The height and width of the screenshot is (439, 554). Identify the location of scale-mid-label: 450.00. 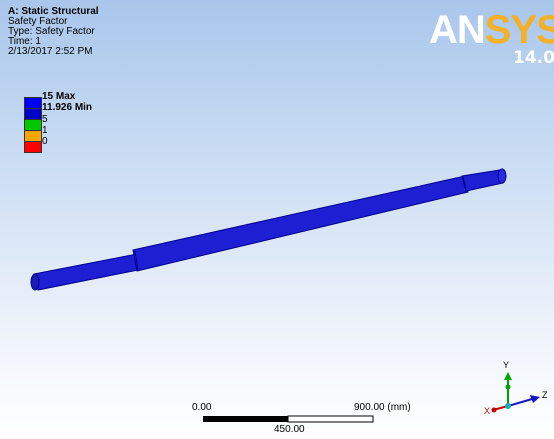
(289, 429).